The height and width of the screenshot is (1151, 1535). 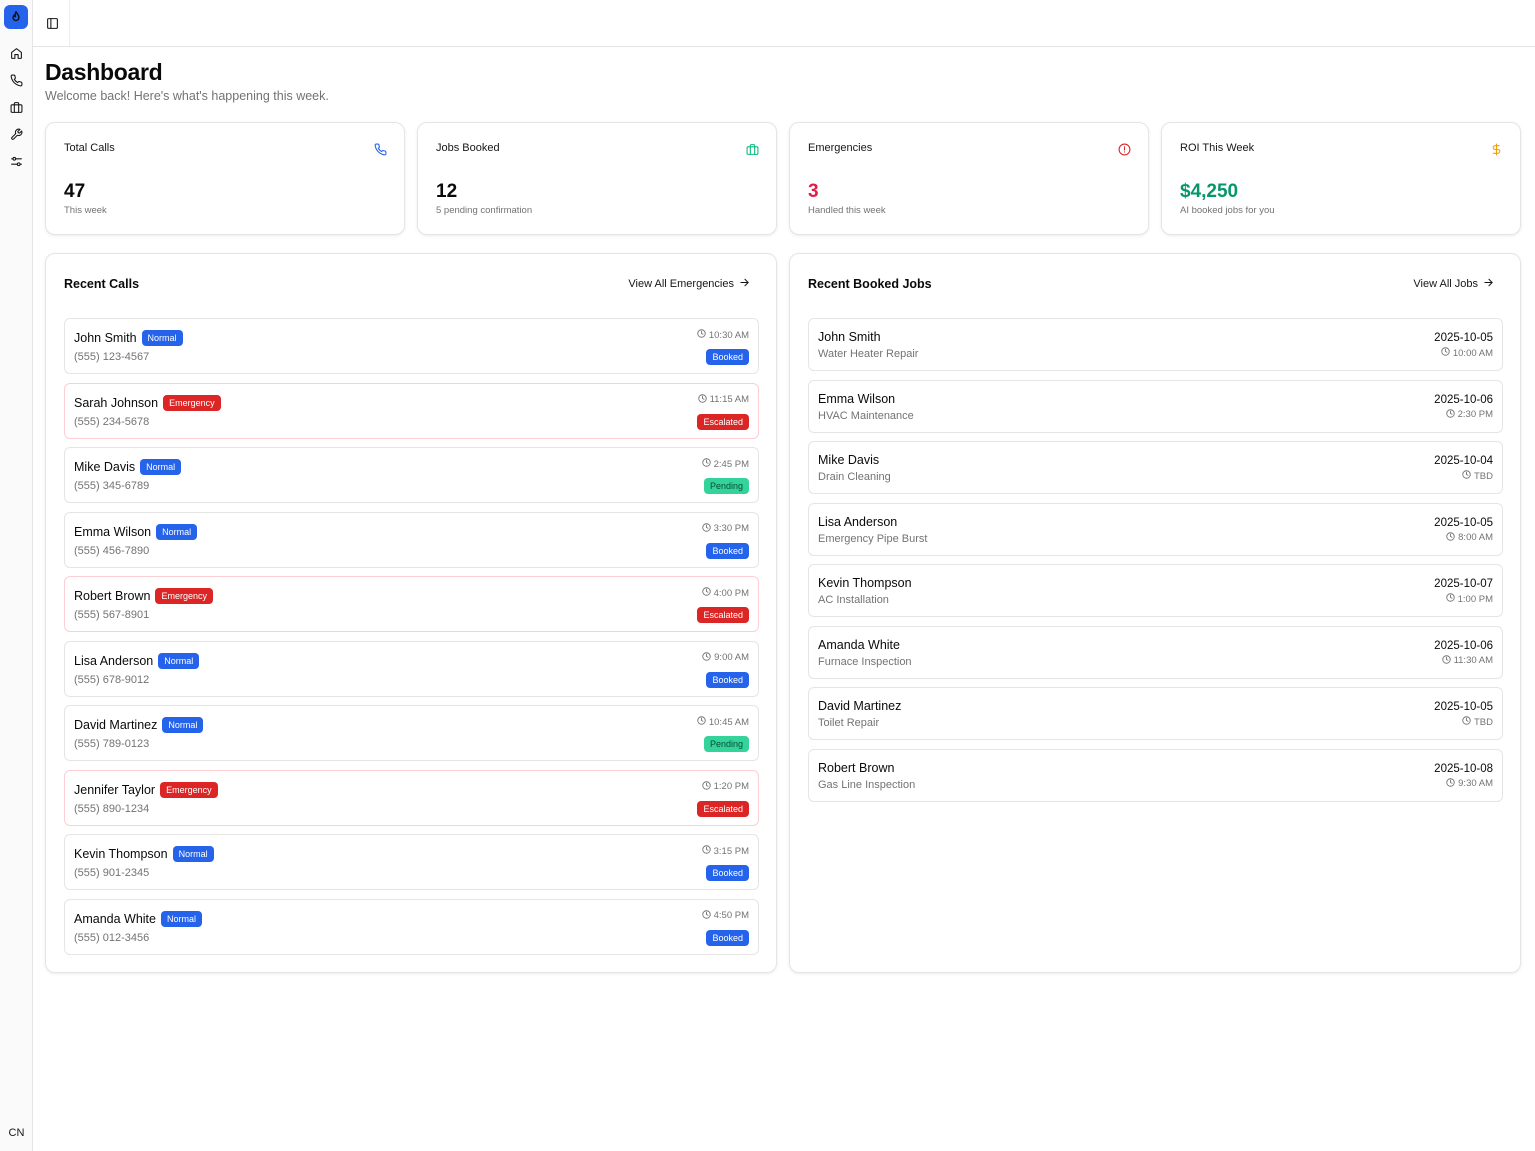 What do you see at coordinates (115, 789) in the screenshot?
I see `caller-name: Jennifer Taylor` at bounding box center [115, 789].